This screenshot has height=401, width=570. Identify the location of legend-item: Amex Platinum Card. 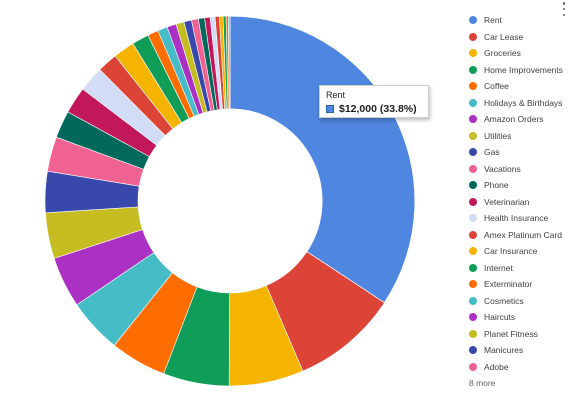
(519, 235).